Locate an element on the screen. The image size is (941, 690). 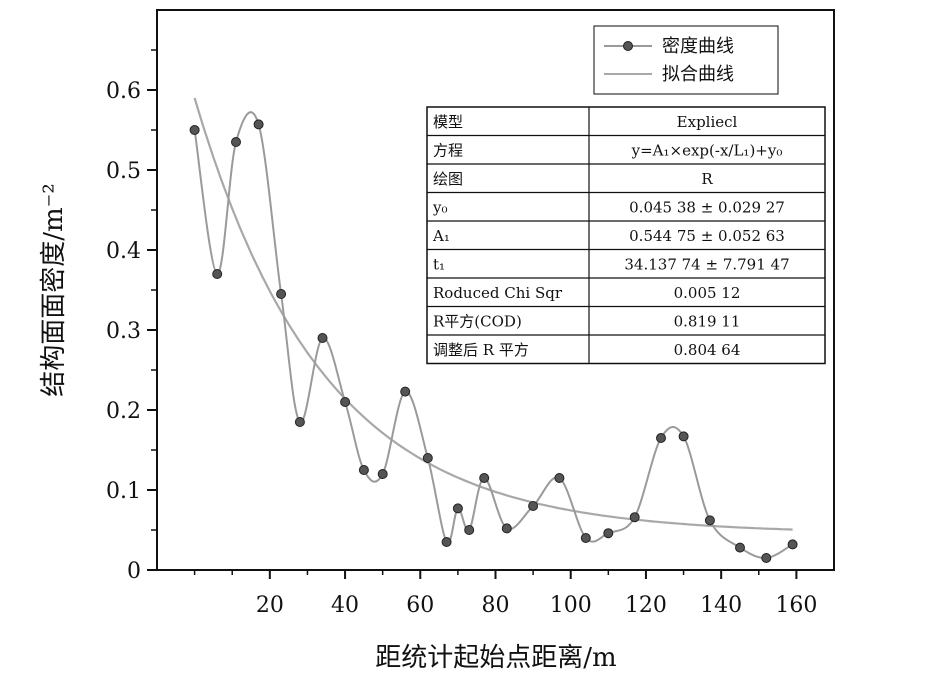
y-tick-label: 0.1 is located at coordinates (123, 491).